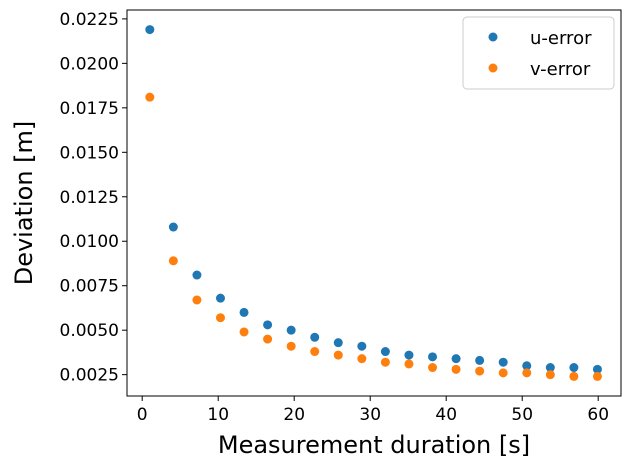 This screenshot has height=469, width=630. What do you see at coordinates (24, 203) in the screenshot?
I see `y-axis-label: Deviation [m]` at bounding box center [24, 203].